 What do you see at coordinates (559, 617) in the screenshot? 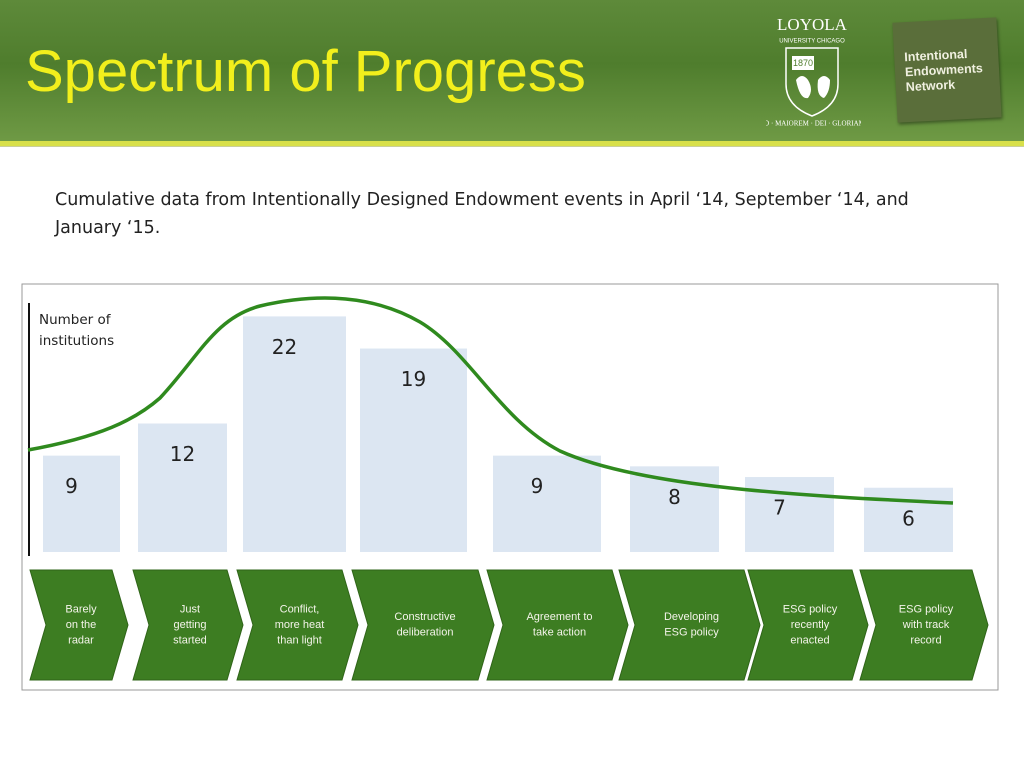
I see `category-label: Agreement to` at bounding box center [559, 617].